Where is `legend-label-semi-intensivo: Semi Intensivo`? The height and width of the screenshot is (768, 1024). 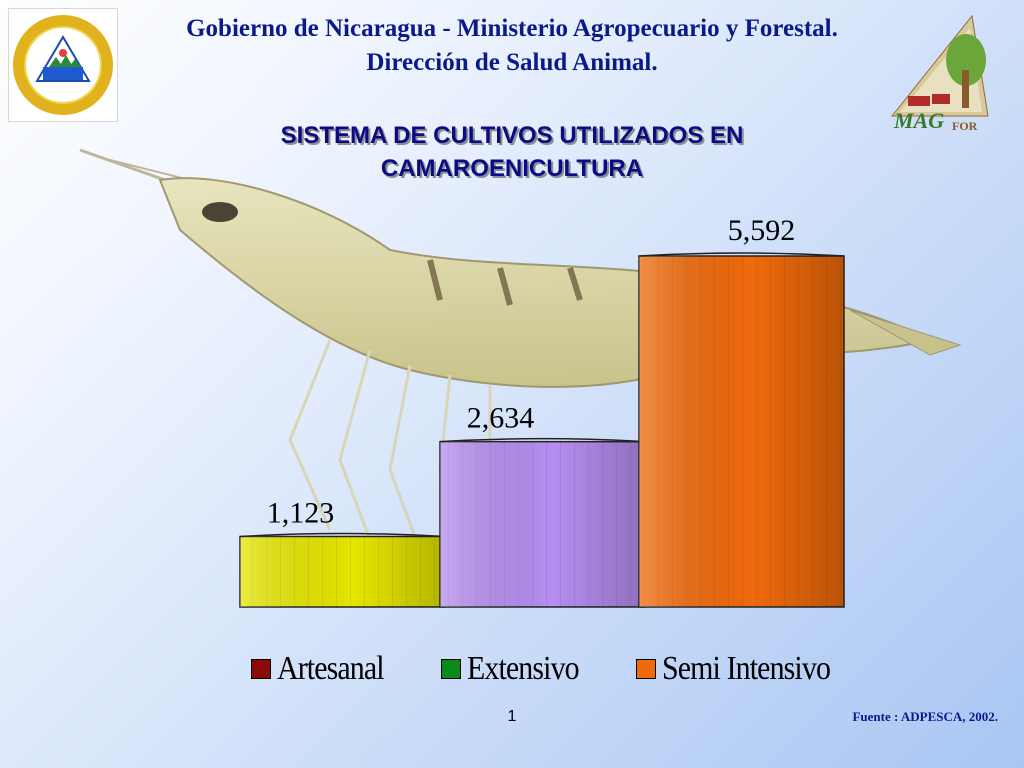 legend-label-semi-intensivo: Semi Intensivo is located at coordinates (746, 668).